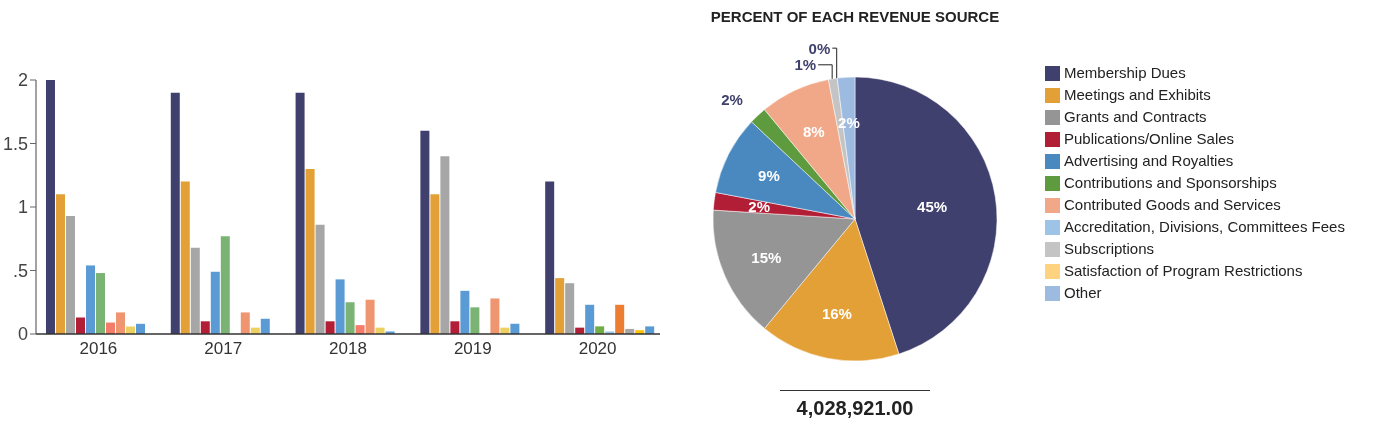 The image size is (1375, 429). What do you see at coordinates (472, 349) in the screenshot?
I see `x-tick-label: 2019` at bounding box center [472, 349].